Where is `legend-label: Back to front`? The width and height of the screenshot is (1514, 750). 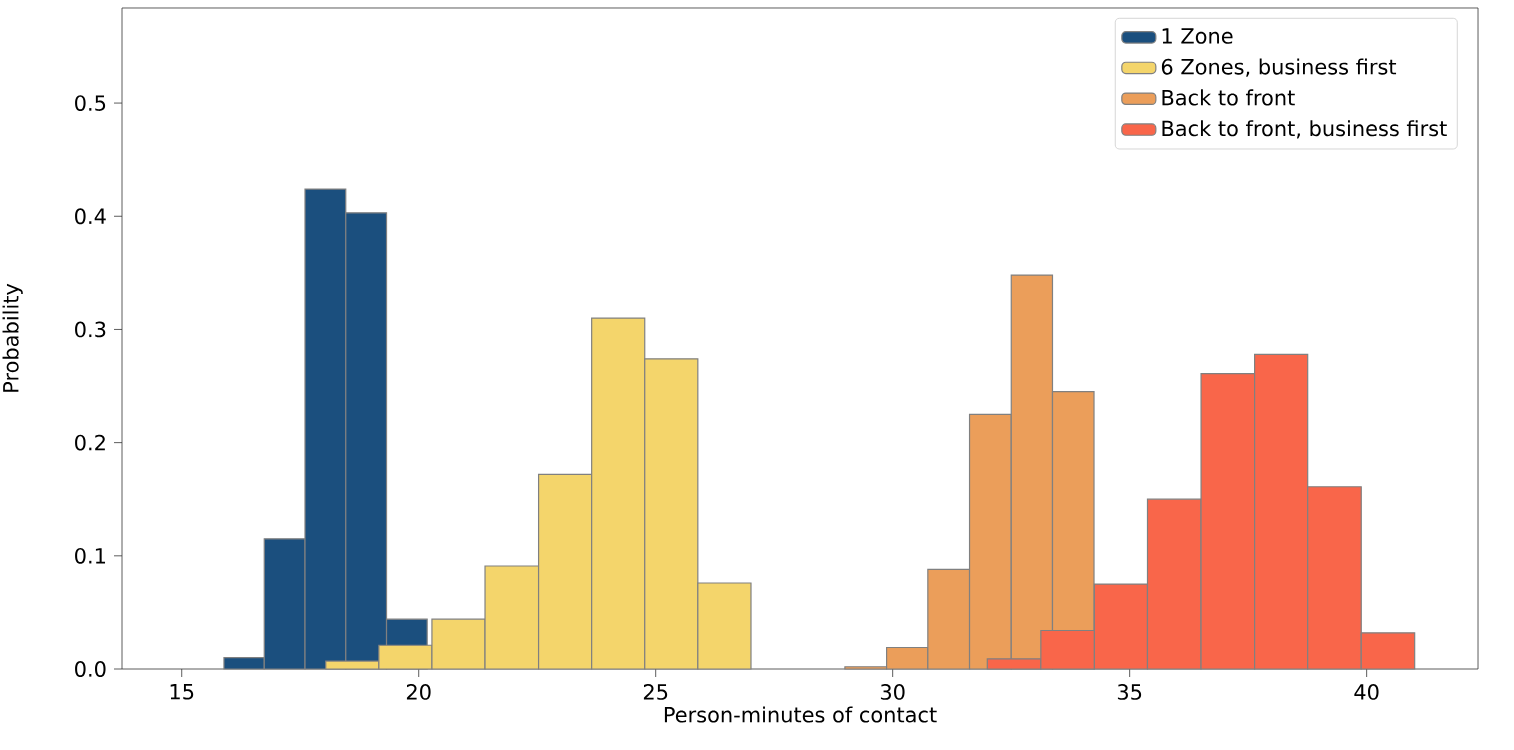 legend-label: Back to front is located at coordinates (1228, 97).